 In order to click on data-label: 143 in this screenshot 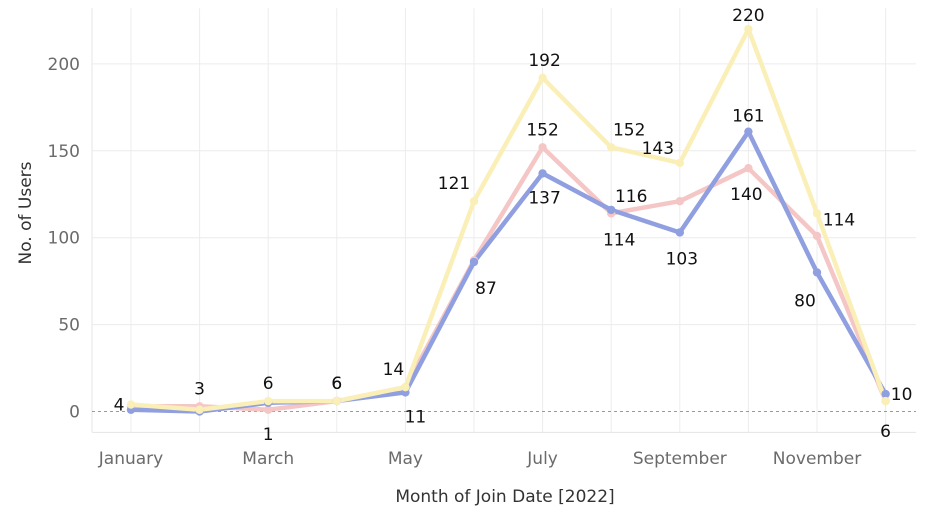, I will do `click(658, 149)`.